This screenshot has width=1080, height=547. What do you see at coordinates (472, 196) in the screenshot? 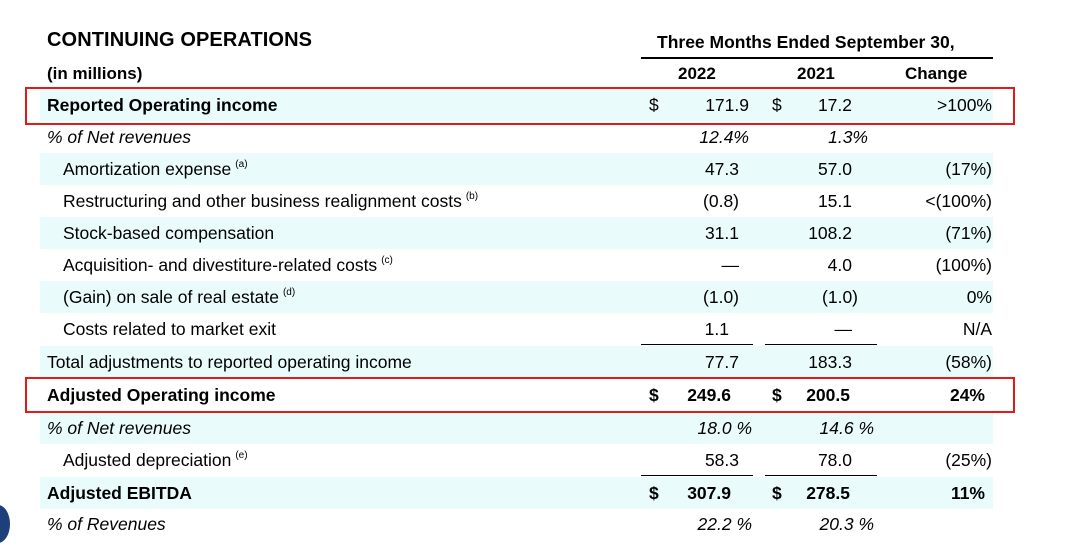
I see `footnote-ref: (b)` at bounding box center [472, 196].